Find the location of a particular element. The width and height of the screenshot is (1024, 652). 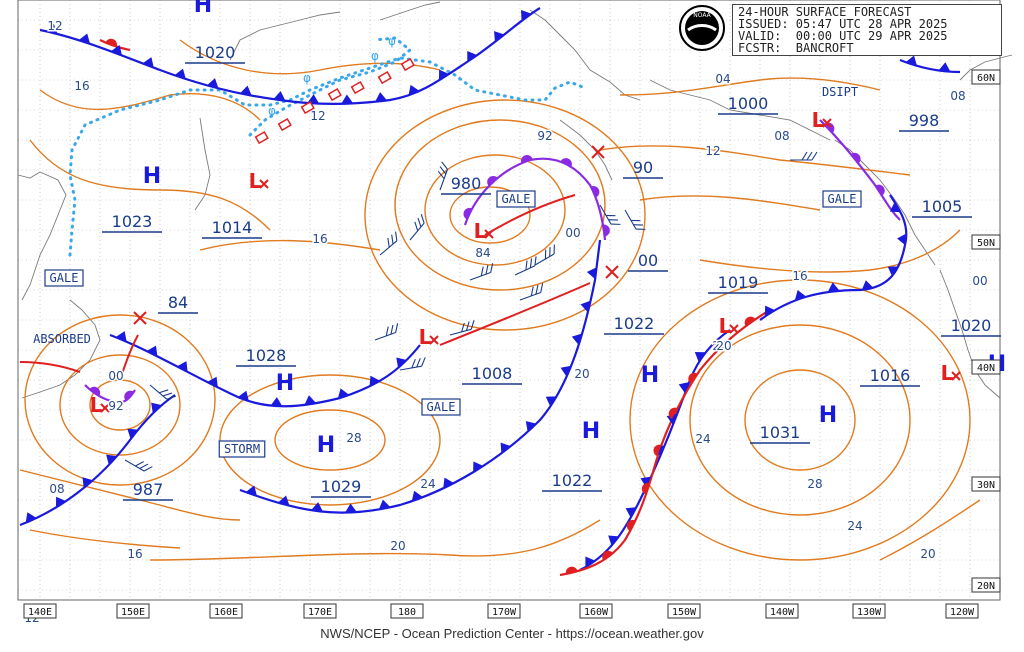

isobar-value: 84 is located at coordinates (482, 253).